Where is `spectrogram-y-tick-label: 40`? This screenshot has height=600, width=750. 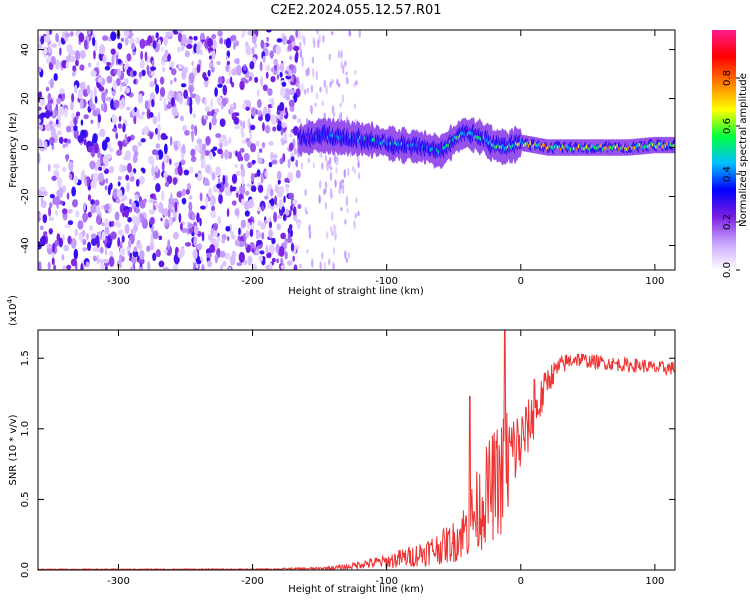
spectrogram-y-tick-label: 40 is located at coordinates (25, 49).